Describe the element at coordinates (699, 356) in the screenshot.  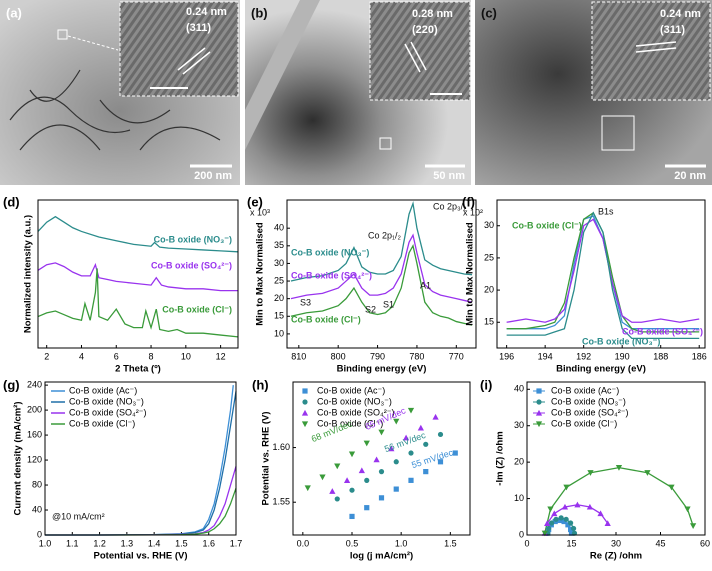
I see `x-tick-label: 186` at that location.